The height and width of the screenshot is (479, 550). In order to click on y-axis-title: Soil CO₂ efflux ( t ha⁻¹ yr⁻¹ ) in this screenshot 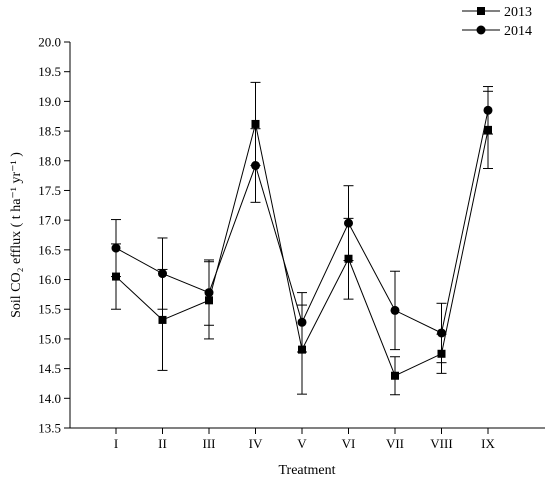, I will do `click(16, 235)`.